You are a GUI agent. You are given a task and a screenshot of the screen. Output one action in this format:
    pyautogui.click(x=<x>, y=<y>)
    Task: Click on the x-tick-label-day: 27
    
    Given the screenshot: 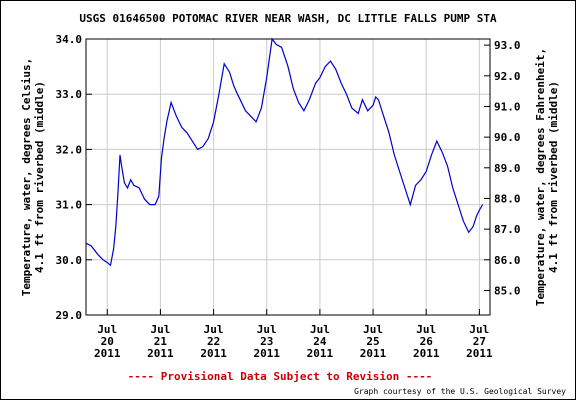 What is the action you would take?
    pyautogui.click(x=479, y=341)
    